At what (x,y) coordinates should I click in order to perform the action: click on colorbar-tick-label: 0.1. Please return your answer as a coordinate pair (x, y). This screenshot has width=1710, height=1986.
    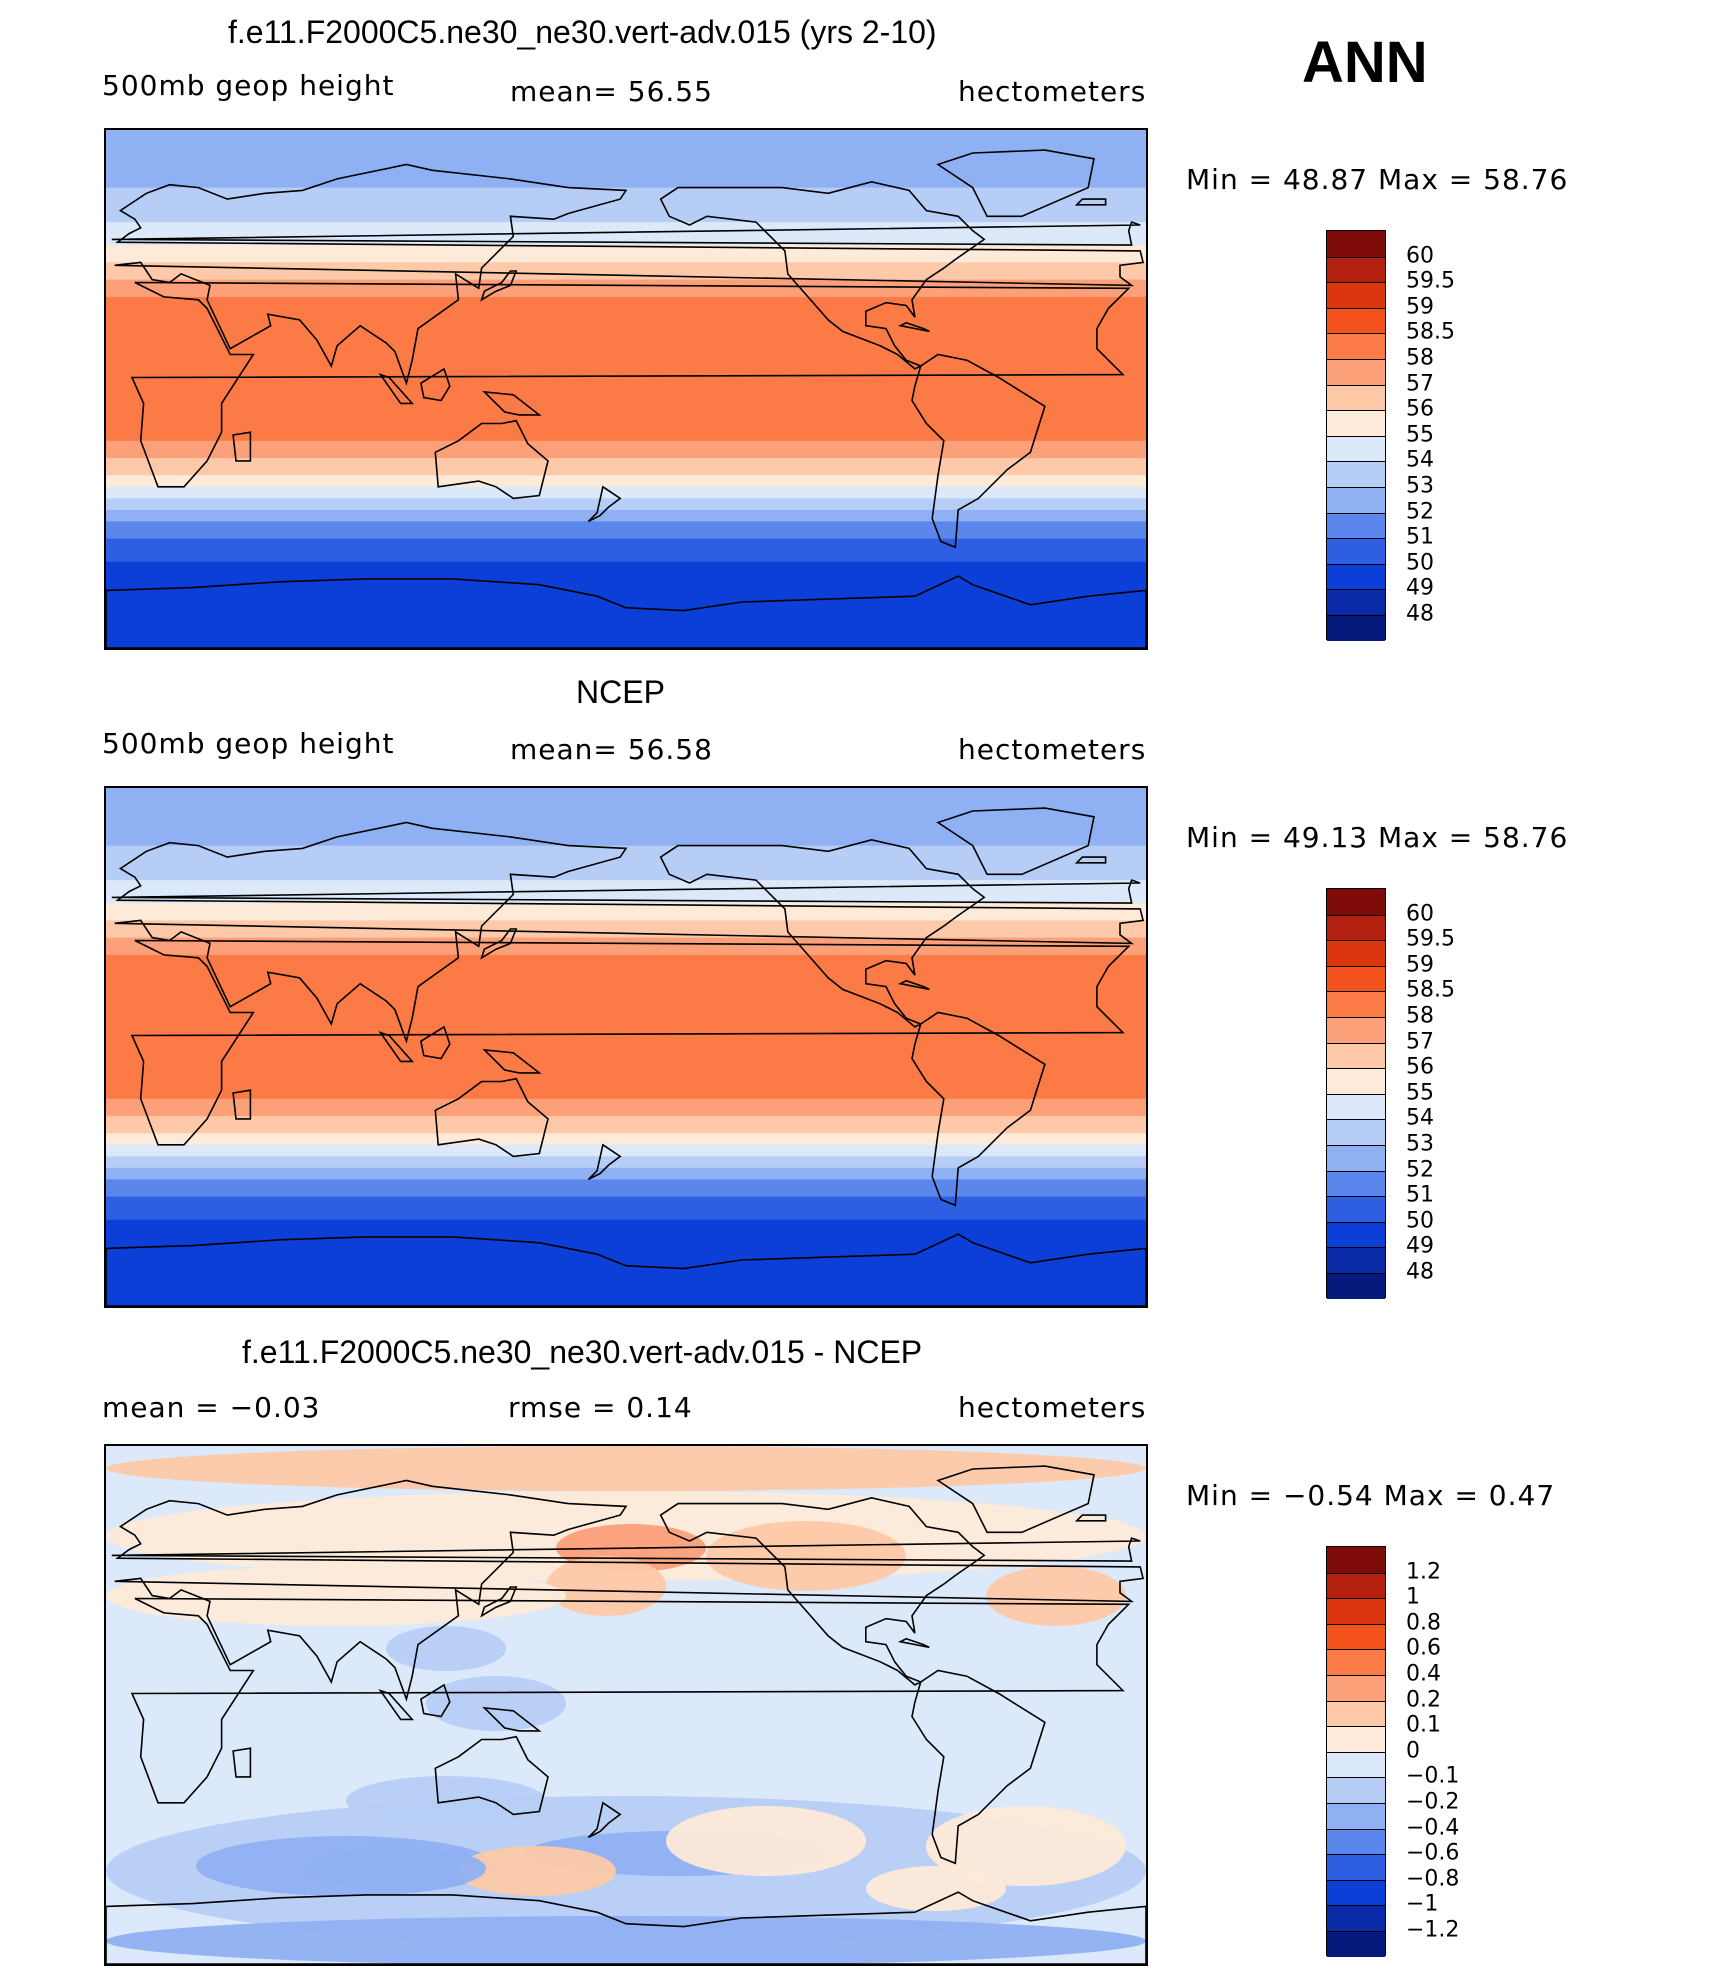
    Looking at the image, I should click on (1423, 1725).